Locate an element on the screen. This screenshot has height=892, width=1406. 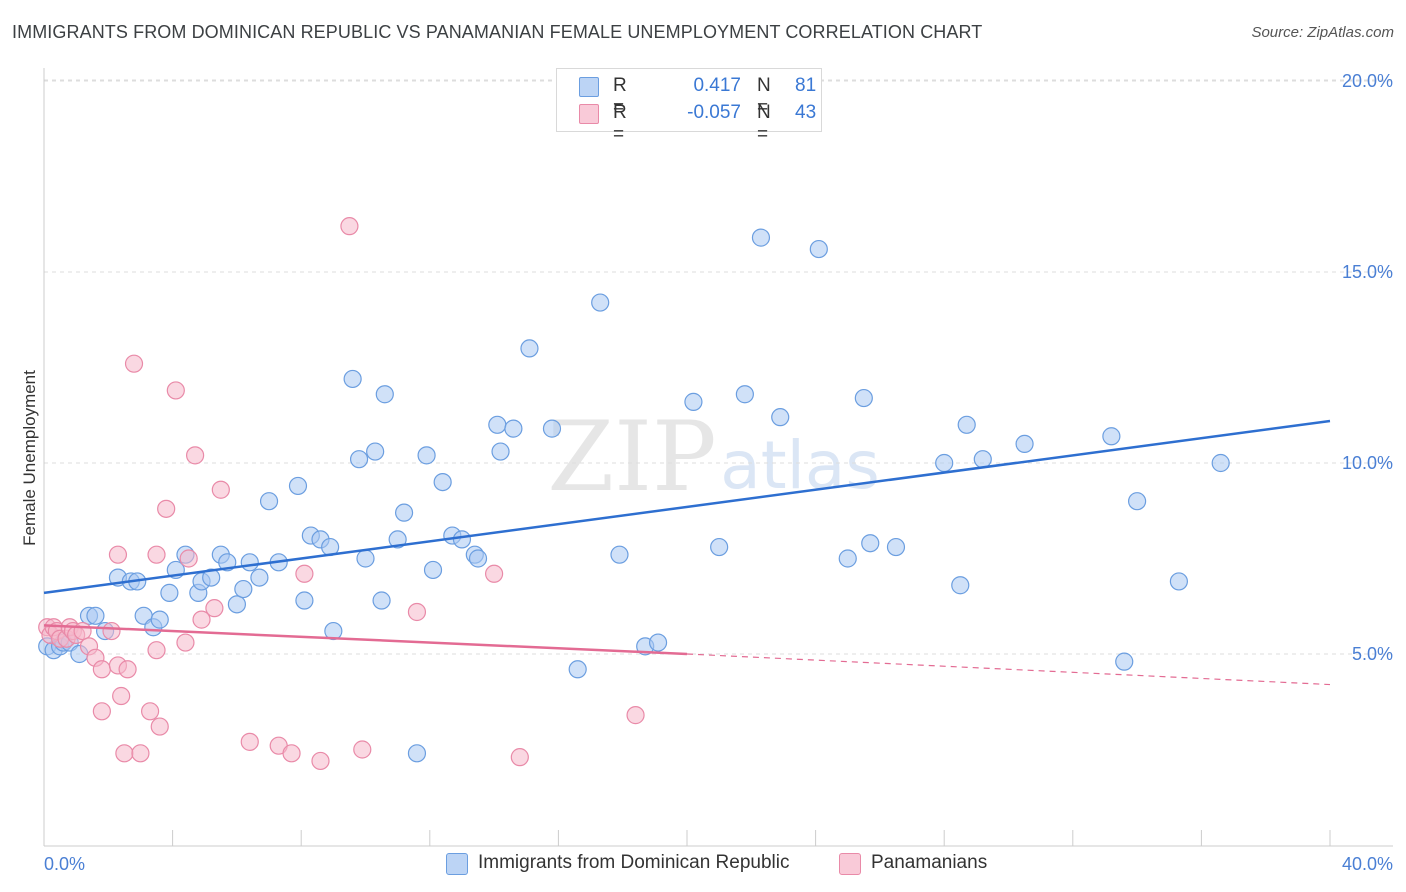
legend-r-value: 0.417 is located at coordinates (717, 85).